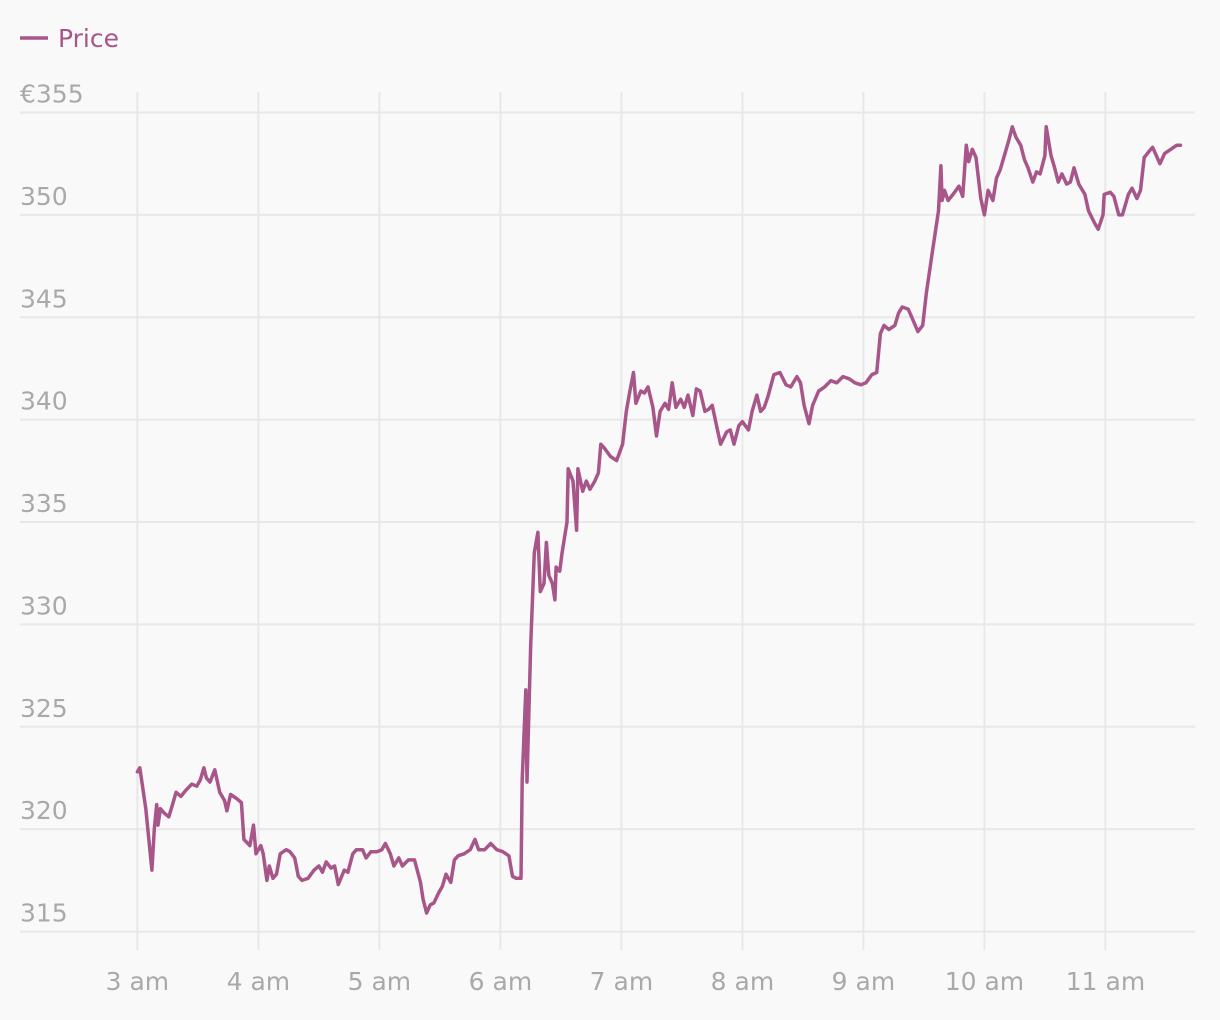 The width and height of the screenshot is (1220, 1020). What do you see at coordinates (44, 810) in the screenshot?
I see `y-tick-label: 320` at bounding box center [44, 810].